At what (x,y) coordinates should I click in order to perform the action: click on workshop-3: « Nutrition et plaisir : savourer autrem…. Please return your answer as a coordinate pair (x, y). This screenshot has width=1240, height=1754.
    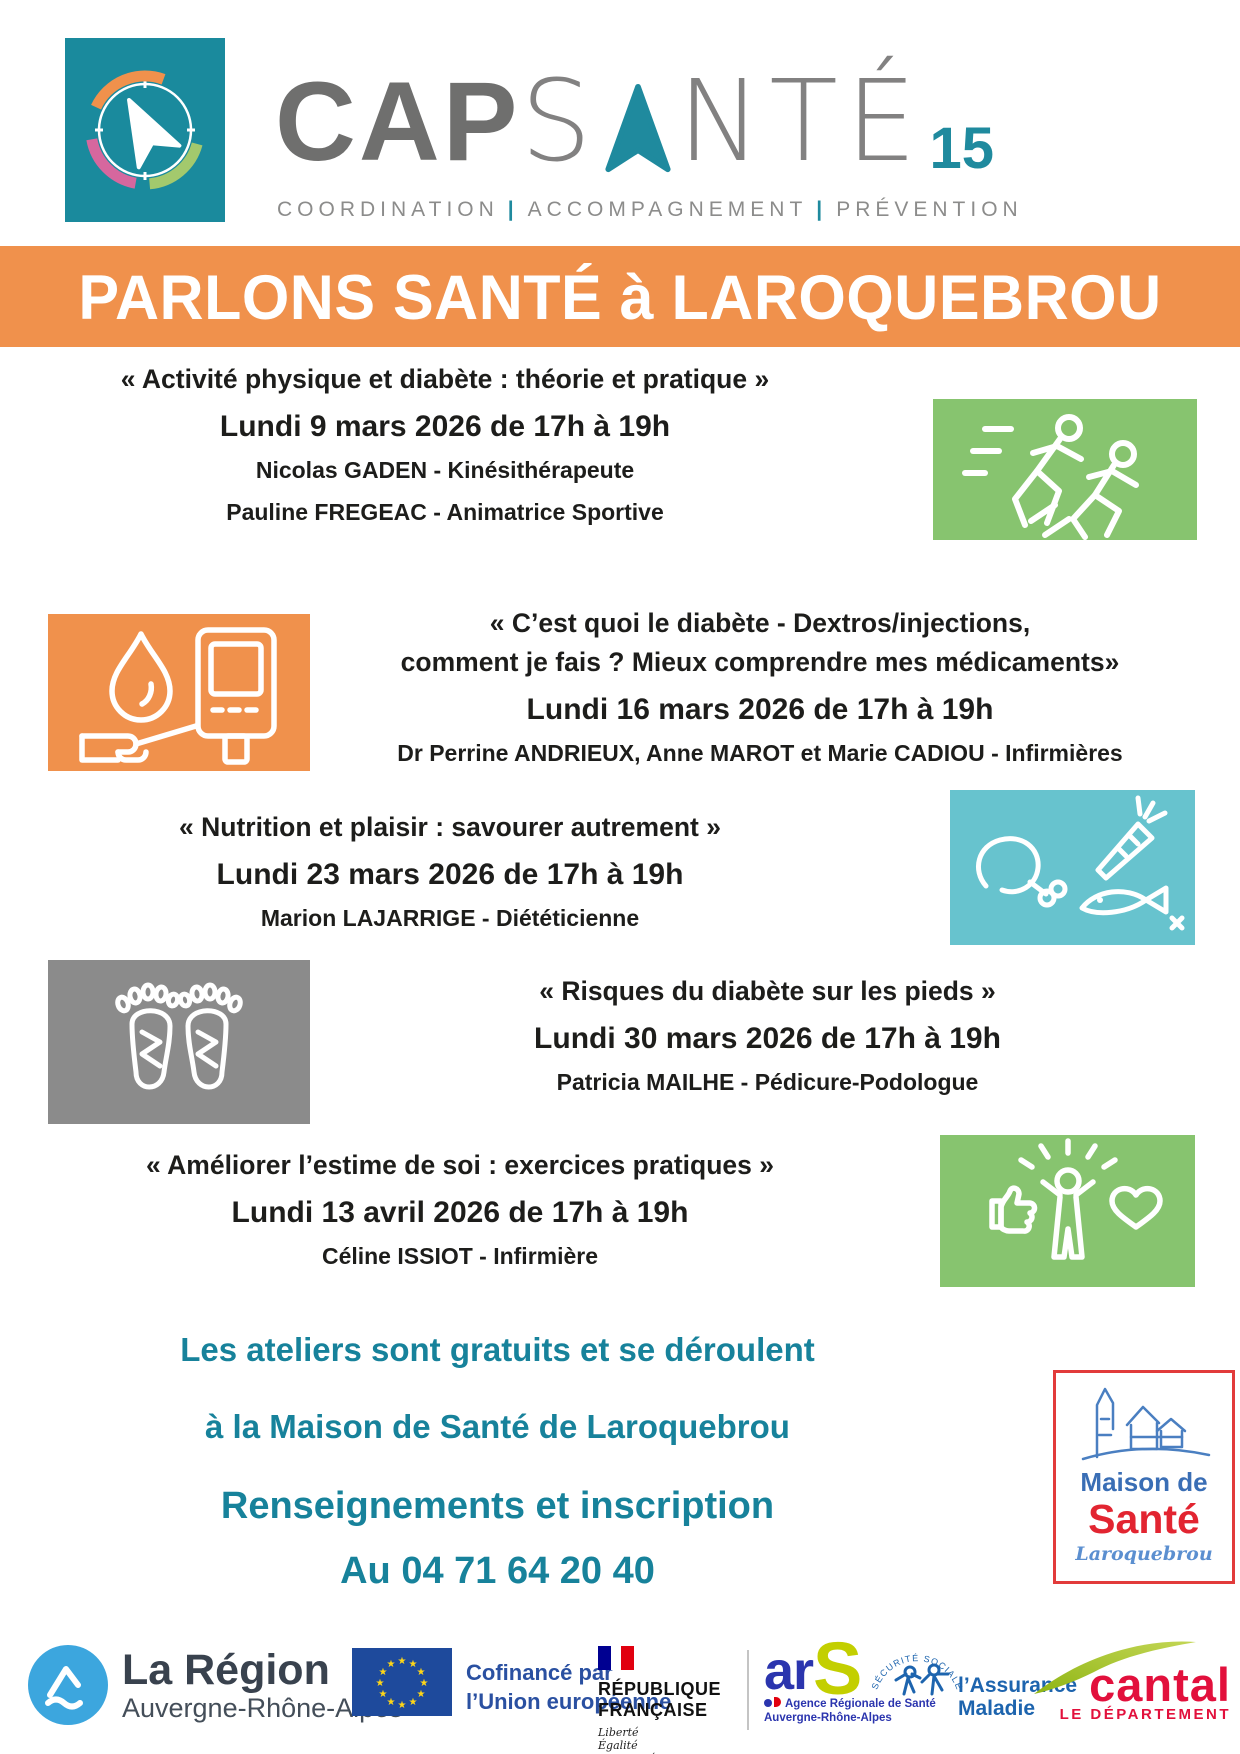
    Looking at the image, I should click on (450, 871).